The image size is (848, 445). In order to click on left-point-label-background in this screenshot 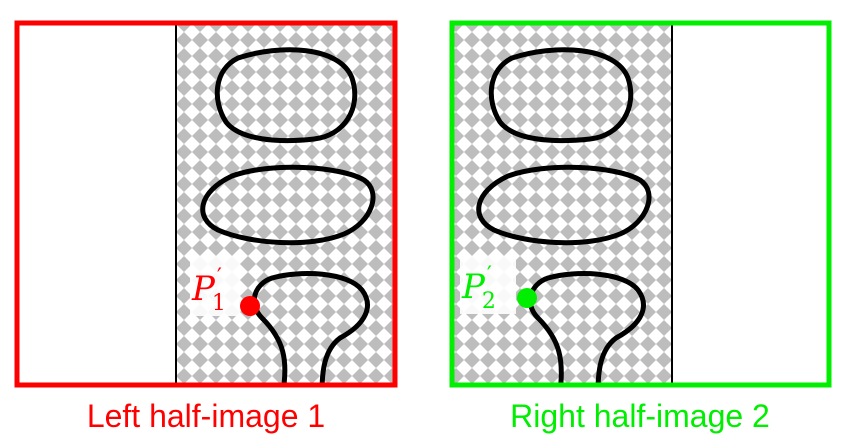, I will do `click(215, 286)`.